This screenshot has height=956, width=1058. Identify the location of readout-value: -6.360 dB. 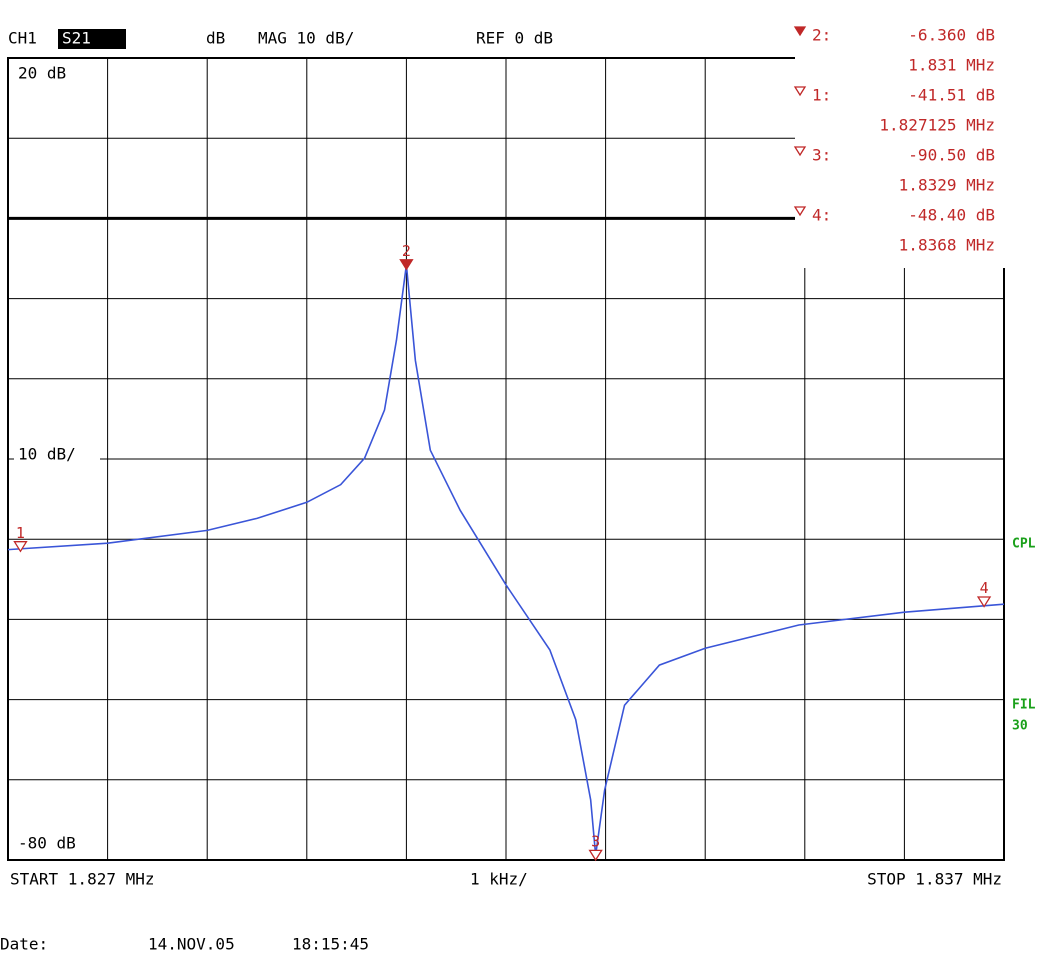
(951, 35).